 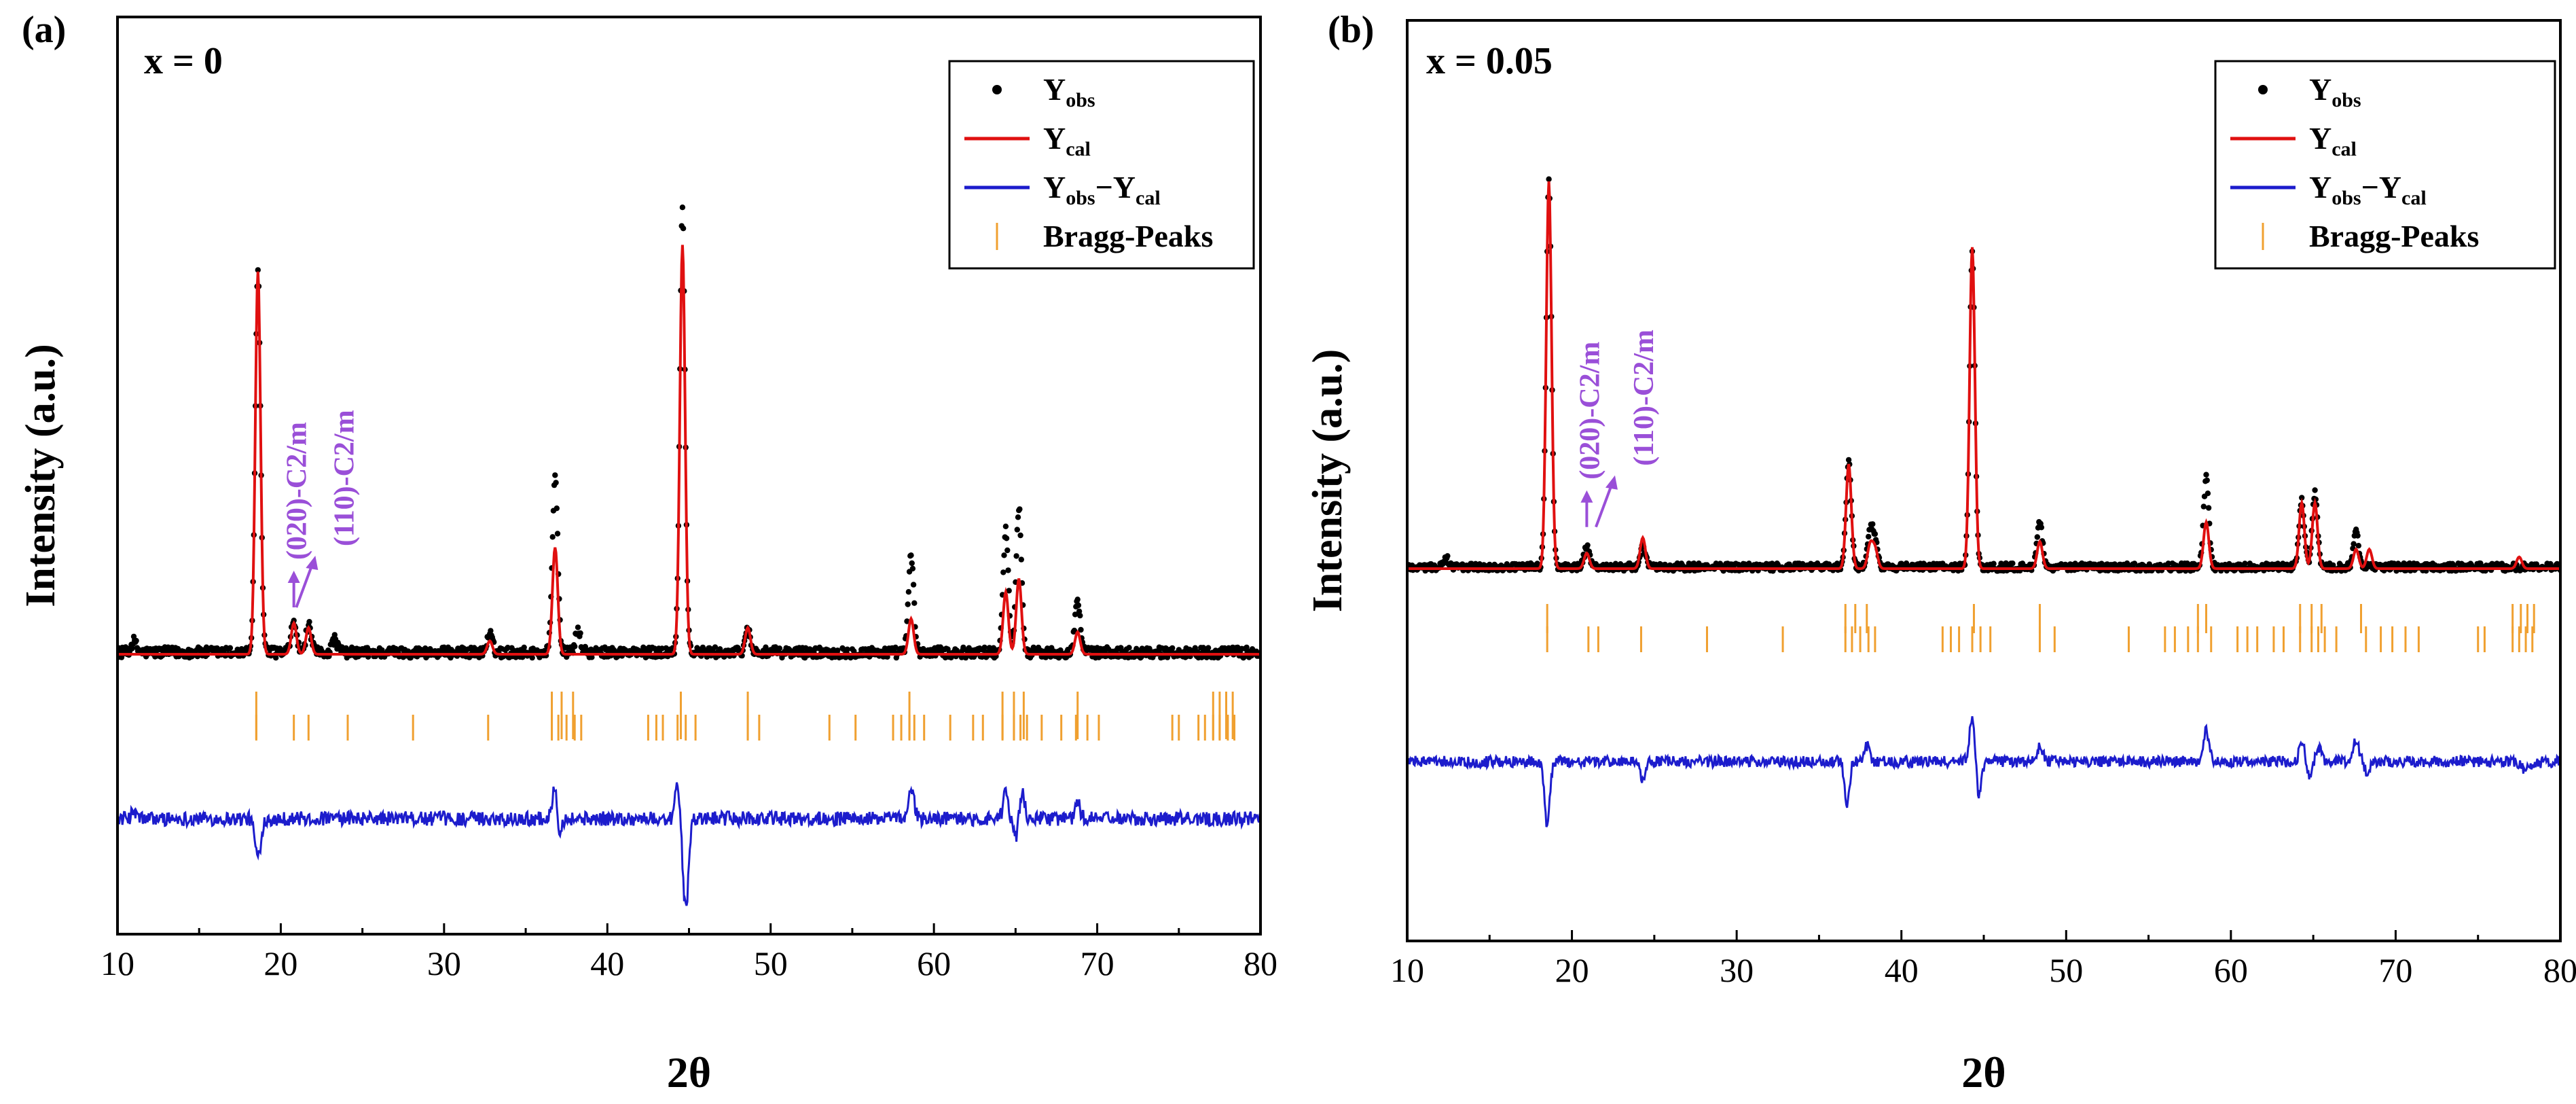 I want to click on annotation-label: (110)-C2/m, so click(x=344, y=478).